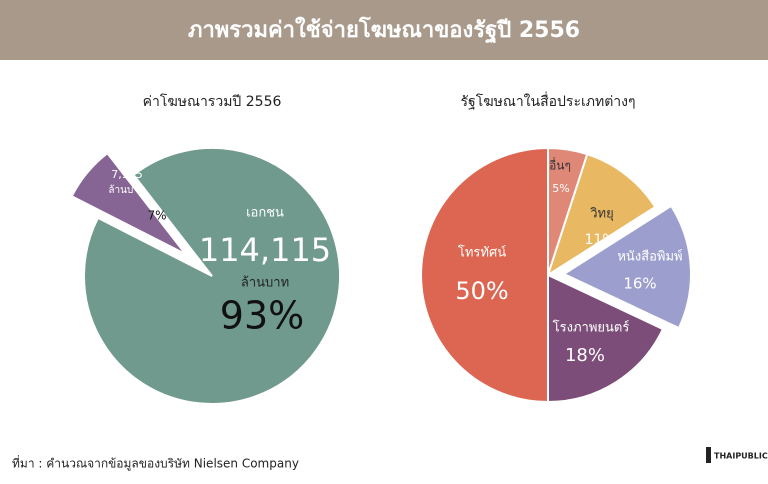  Describe the element at coordinates (591, 328) in the screenshot. I see `slice-label: โรงภาพยนตร์` at that location.